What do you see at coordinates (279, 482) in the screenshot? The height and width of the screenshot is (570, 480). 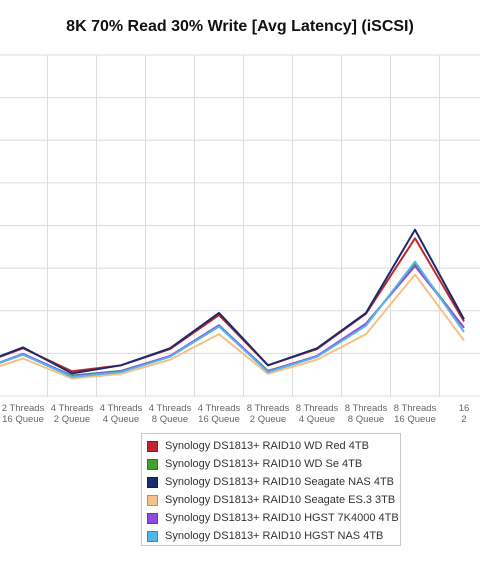 I see `legend-label: Synology DS1813+ RAID10 Seagate NAS 4TB` at bounding box center [279, 482].